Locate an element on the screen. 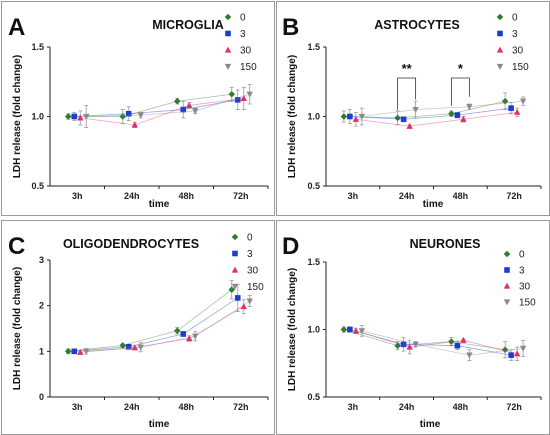 This screenshot has height=435, width=550. y-axis-title: LDH release (fold change) is located at coordinates (292, 116).